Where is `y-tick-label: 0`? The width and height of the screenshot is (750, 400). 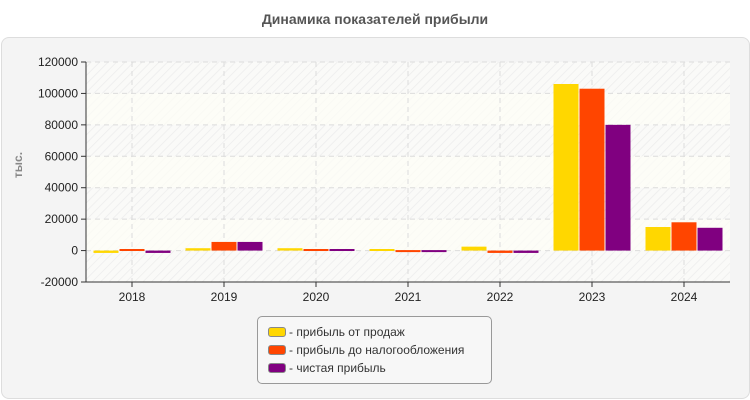
y-tick-label: 0 is located at coordinates (74, 251).